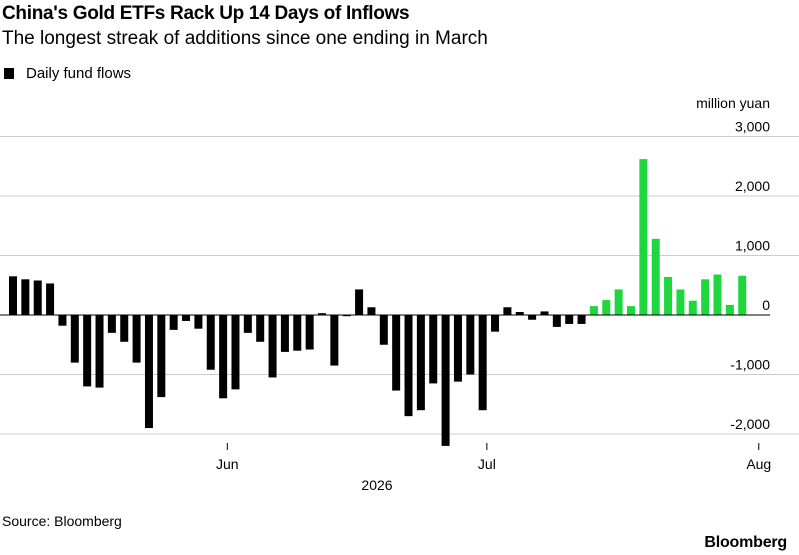 The height and width of the screenshot is (555, 799). What do you see at coordinates (733, 103) in the screenshot?
I see `y-axis-unit: million yuan` at bounding box center [733, 103].